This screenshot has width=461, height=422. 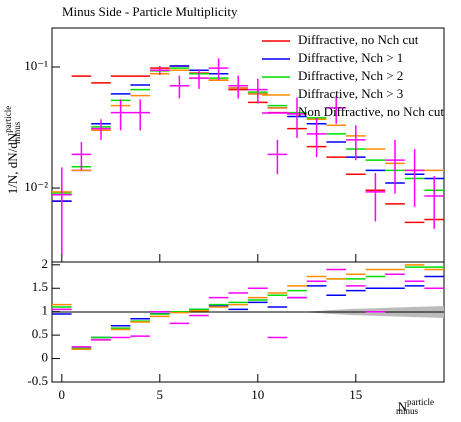 I want to click on y-tick-label: 1, so click(x=45, y=310).